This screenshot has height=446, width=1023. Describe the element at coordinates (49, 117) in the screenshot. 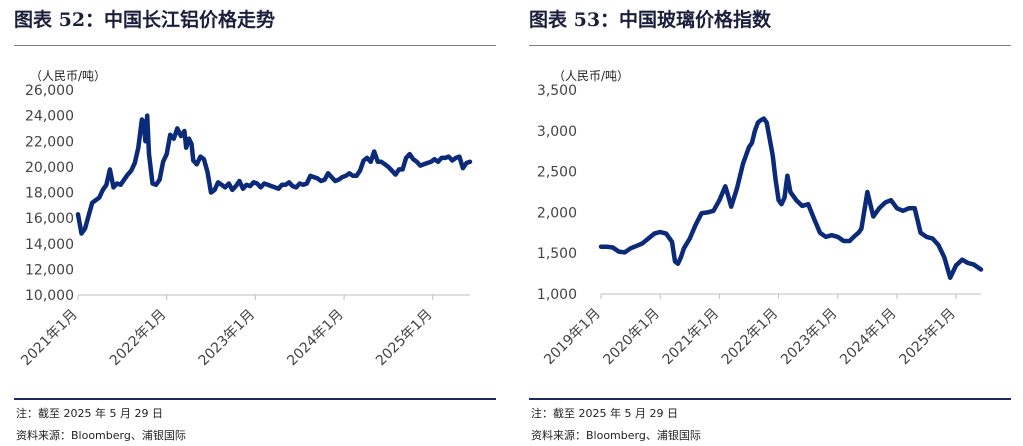

I see `y-tick-label: 24,000` at that location.